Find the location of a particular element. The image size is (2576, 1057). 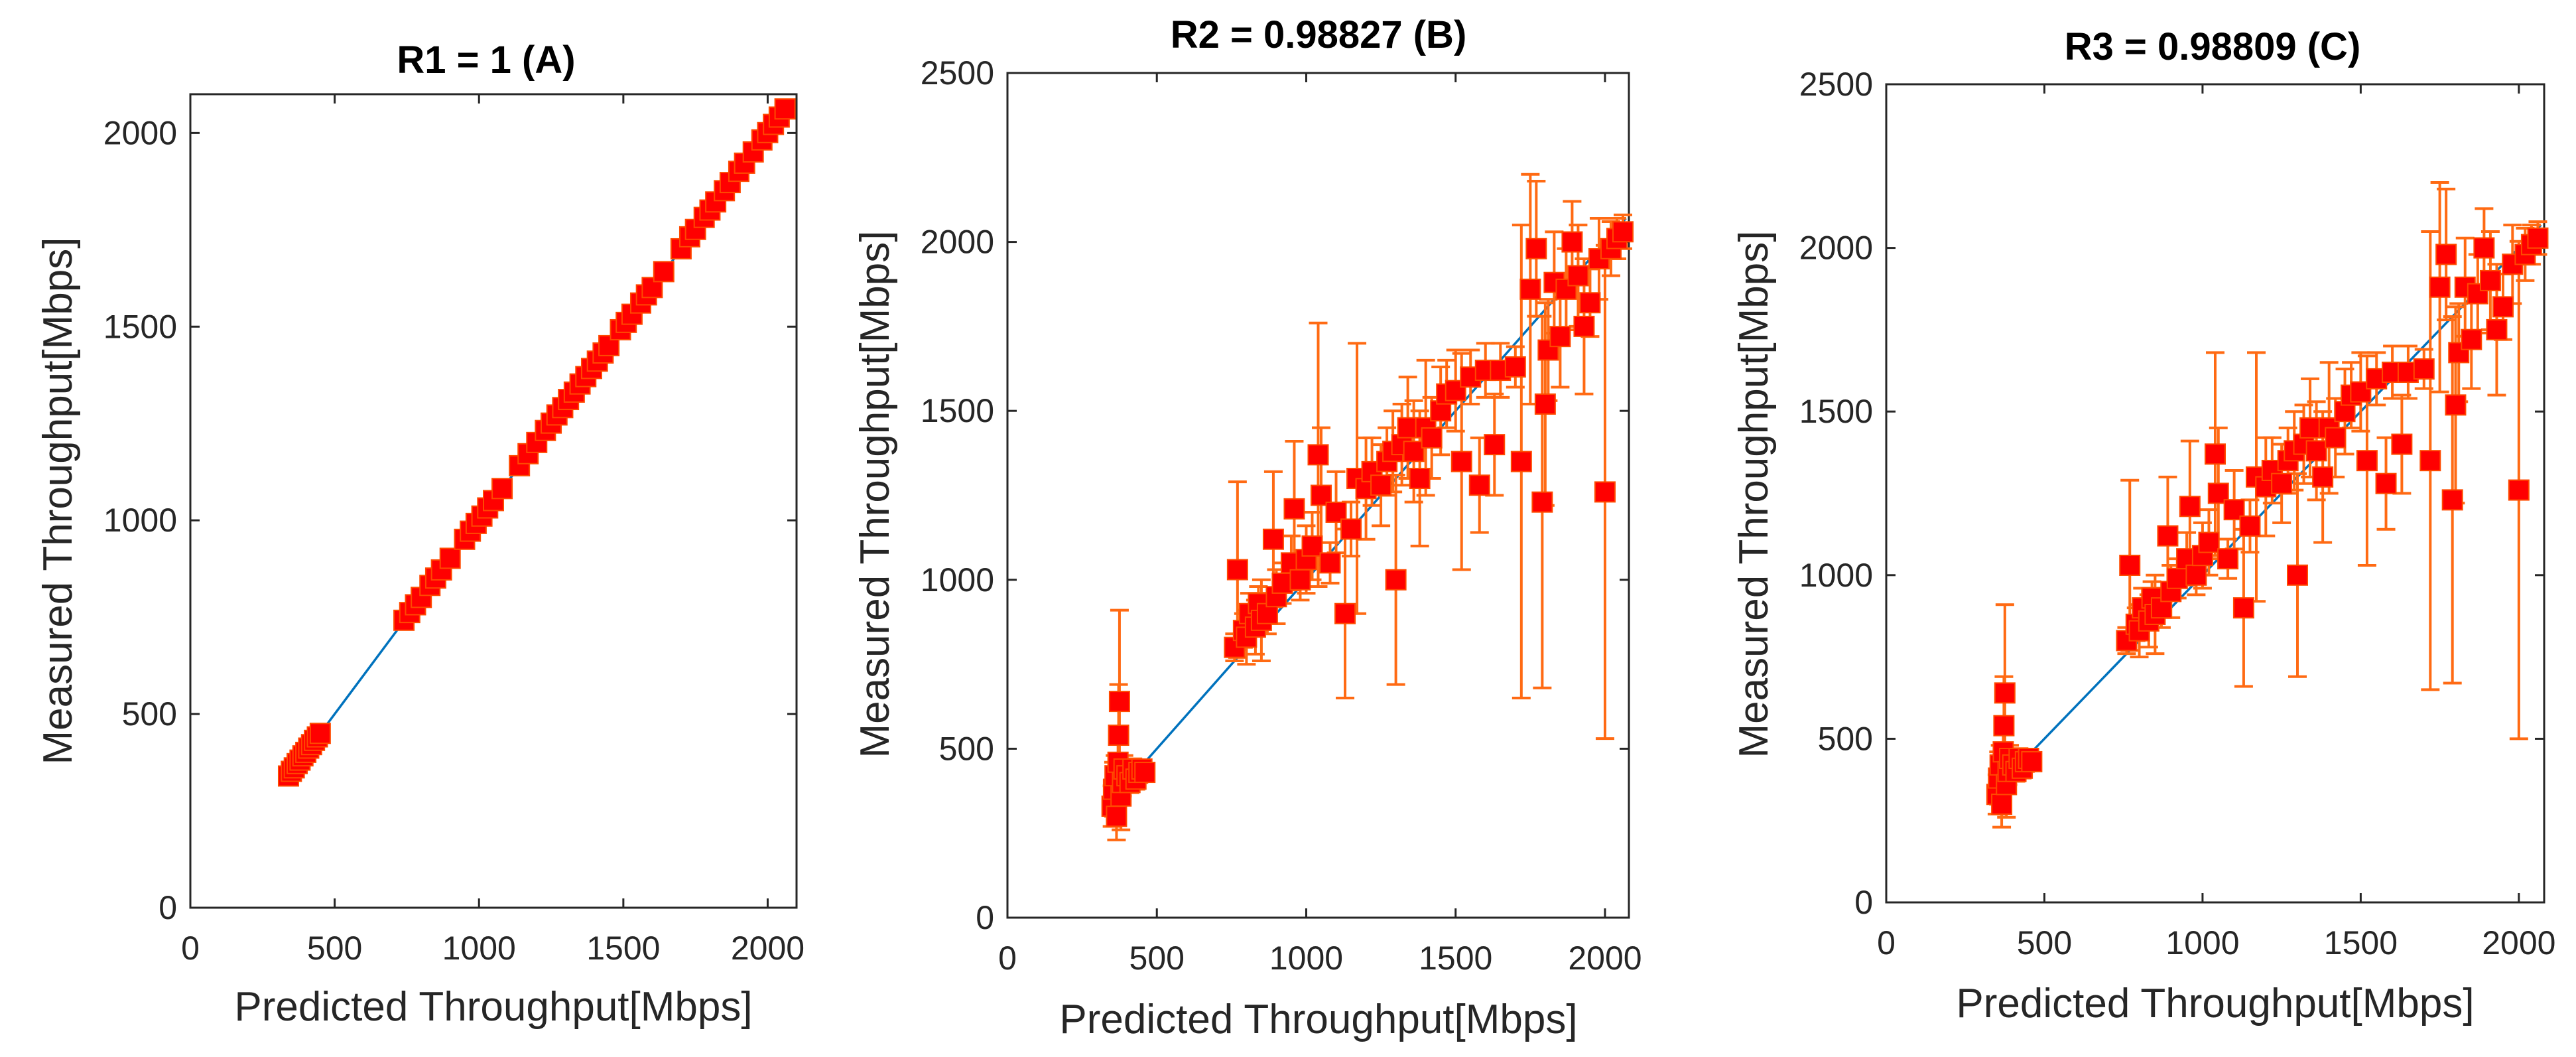

panel-a-xtick-label: 2000 is located at coordinates (768, 949).